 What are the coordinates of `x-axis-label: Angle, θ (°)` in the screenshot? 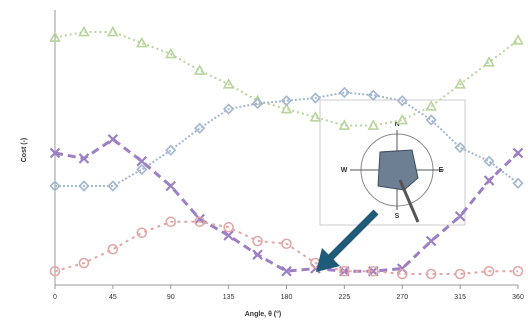 It's located at (263, 314).